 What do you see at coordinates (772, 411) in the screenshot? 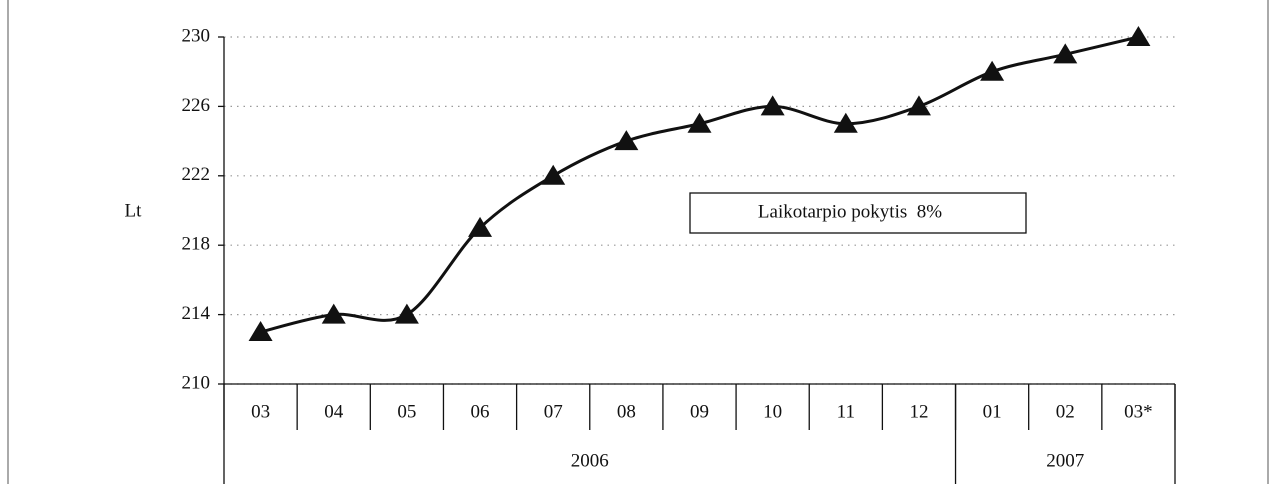
I see `x-tick-label: 10` at bounding box center [772, 411].